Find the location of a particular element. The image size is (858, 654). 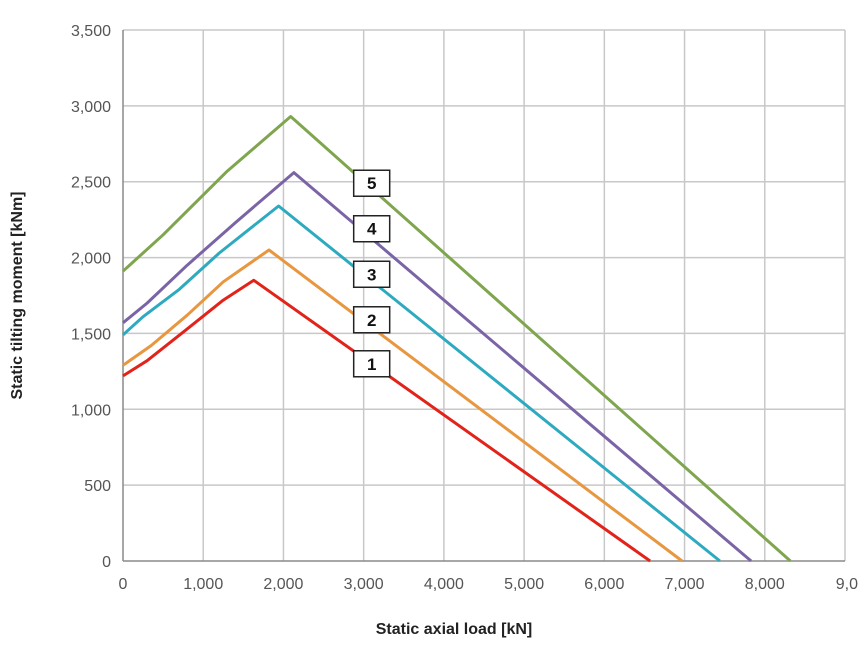

y-tick-label: 500 is located at coordinates (97, 486).